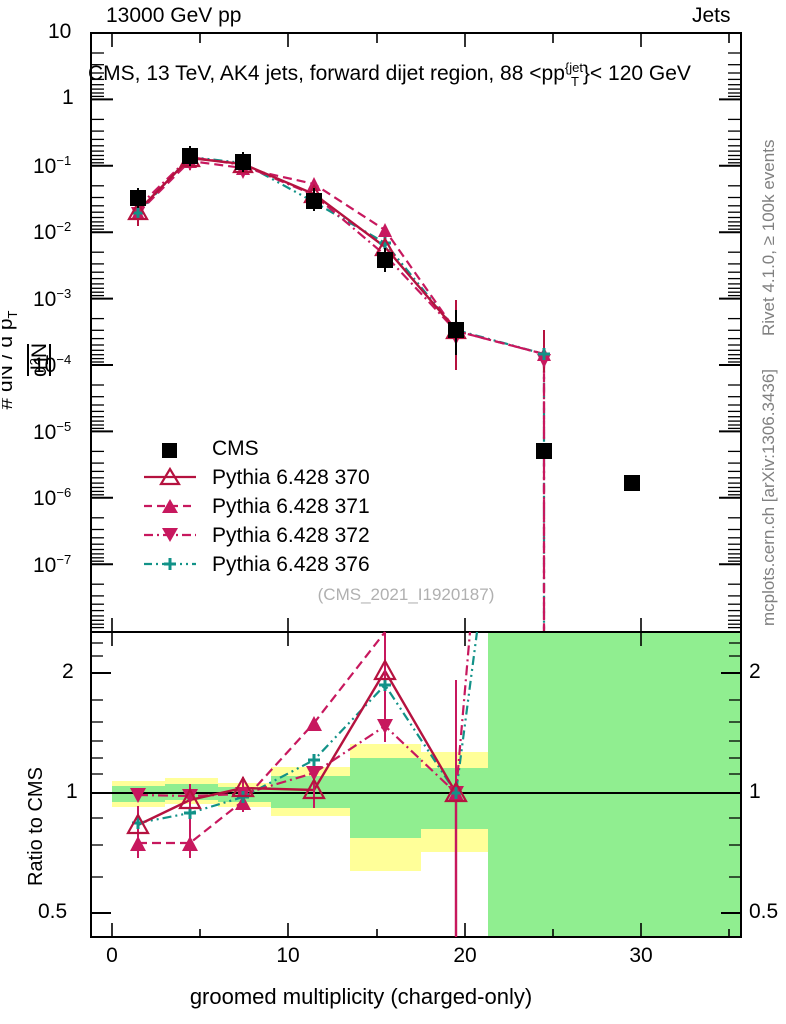  What do you see at coordinates (291, 506) in the screenshot?
I see `legend-label-p371: Pythia 6.428 371` at bounding box center [291, 506].